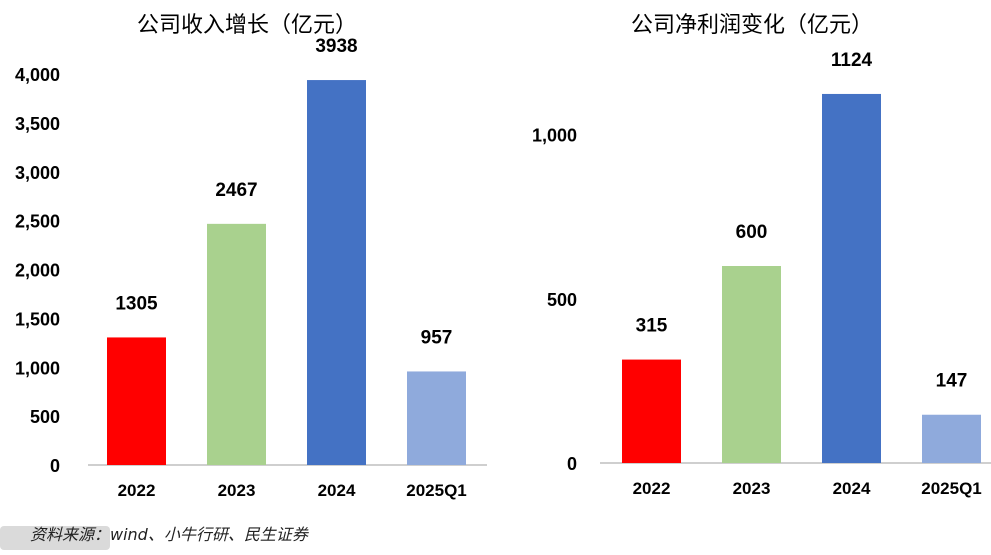 This screenshot has width=991, height=555. What do you see at coordinates (247, 25) in the screenshot?
I see `chart-title-1: 公司收入增长（亿元）` at bounding box center [247, 25].